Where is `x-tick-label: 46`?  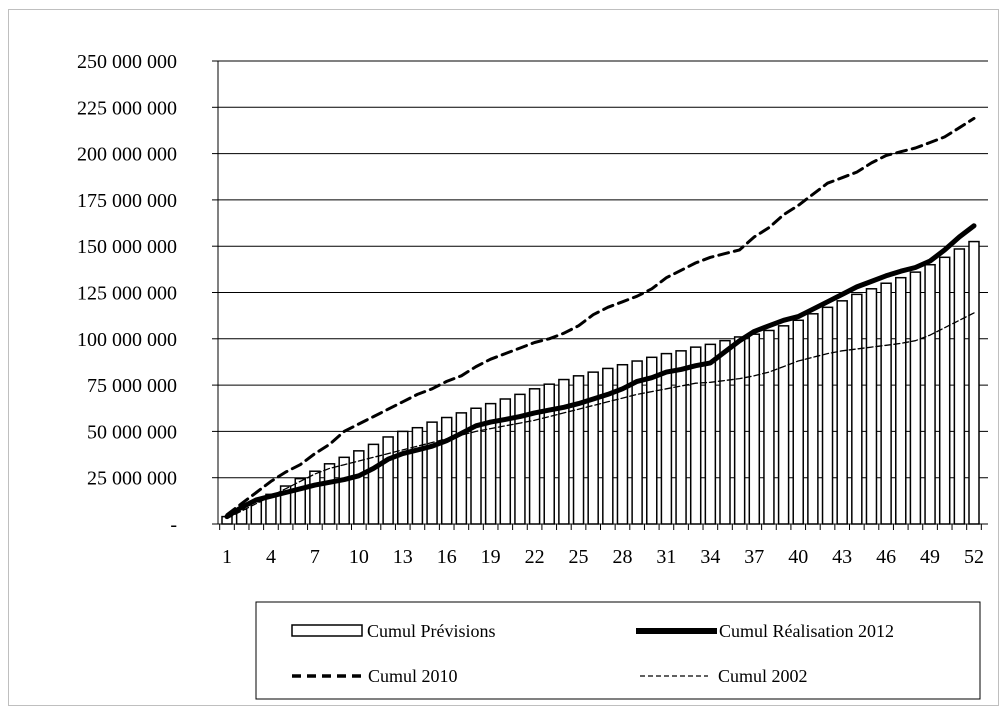 x-tick-label: 46 is located at coordinates (886, 557).